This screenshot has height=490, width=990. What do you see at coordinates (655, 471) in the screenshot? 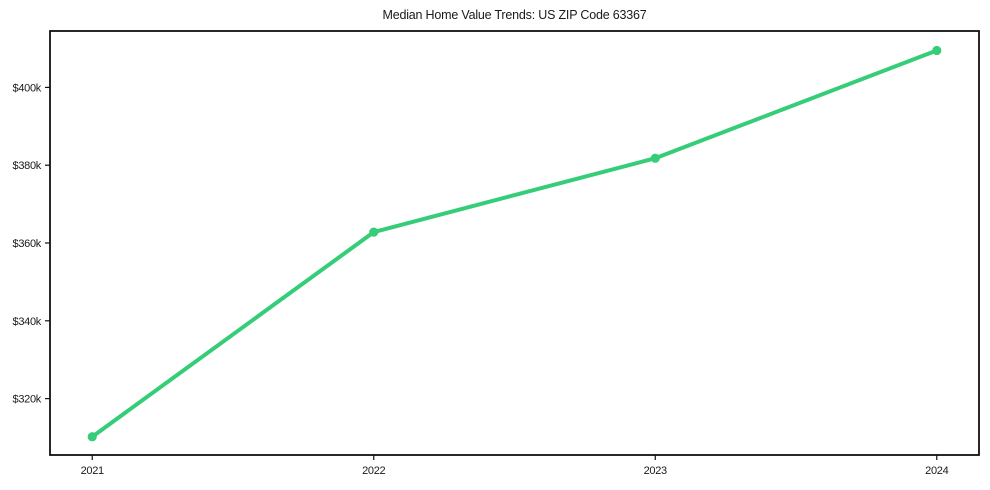
I see `x-tick-label: 2023` at bounding box center [655, 471].